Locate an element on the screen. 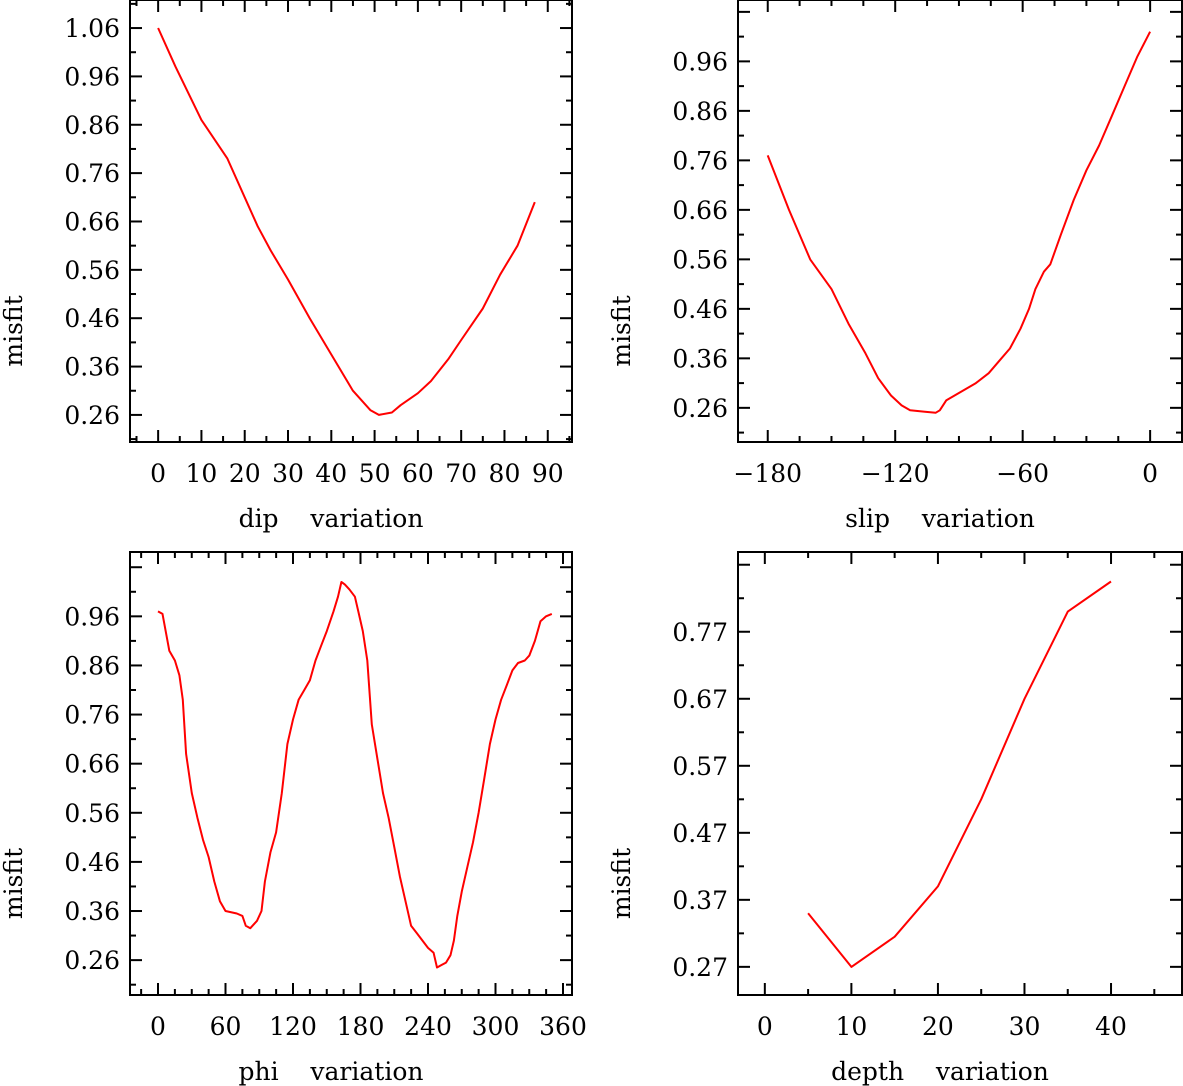 The height and width of the screenshot is (1086, 1183). x-tick-label: 80 is located at coordinates (505, 473).